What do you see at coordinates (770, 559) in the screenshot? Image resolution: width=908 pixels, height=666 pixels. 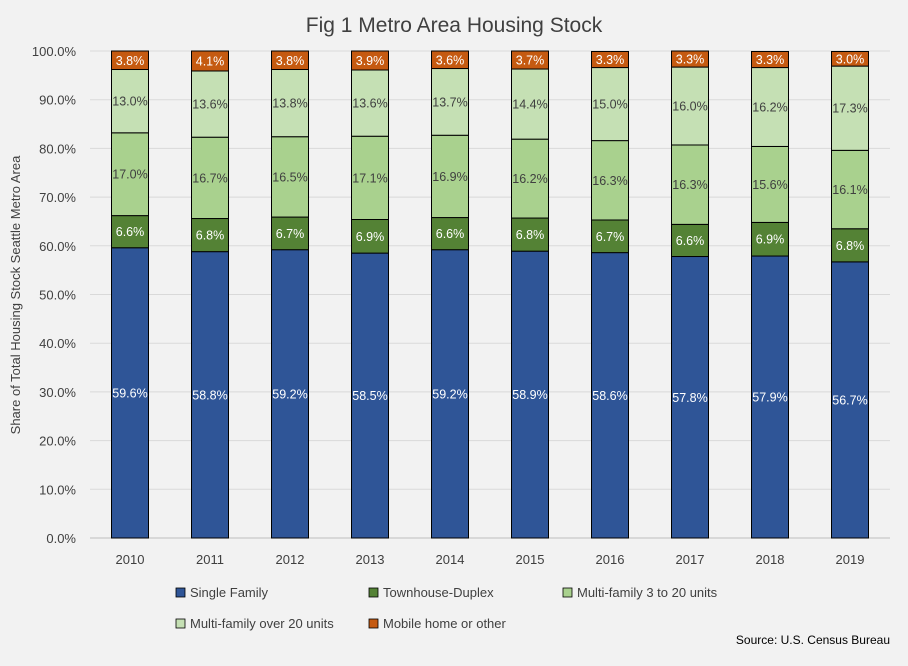 I see `x-tick-label: 2018` at bounding box center [770, 559].